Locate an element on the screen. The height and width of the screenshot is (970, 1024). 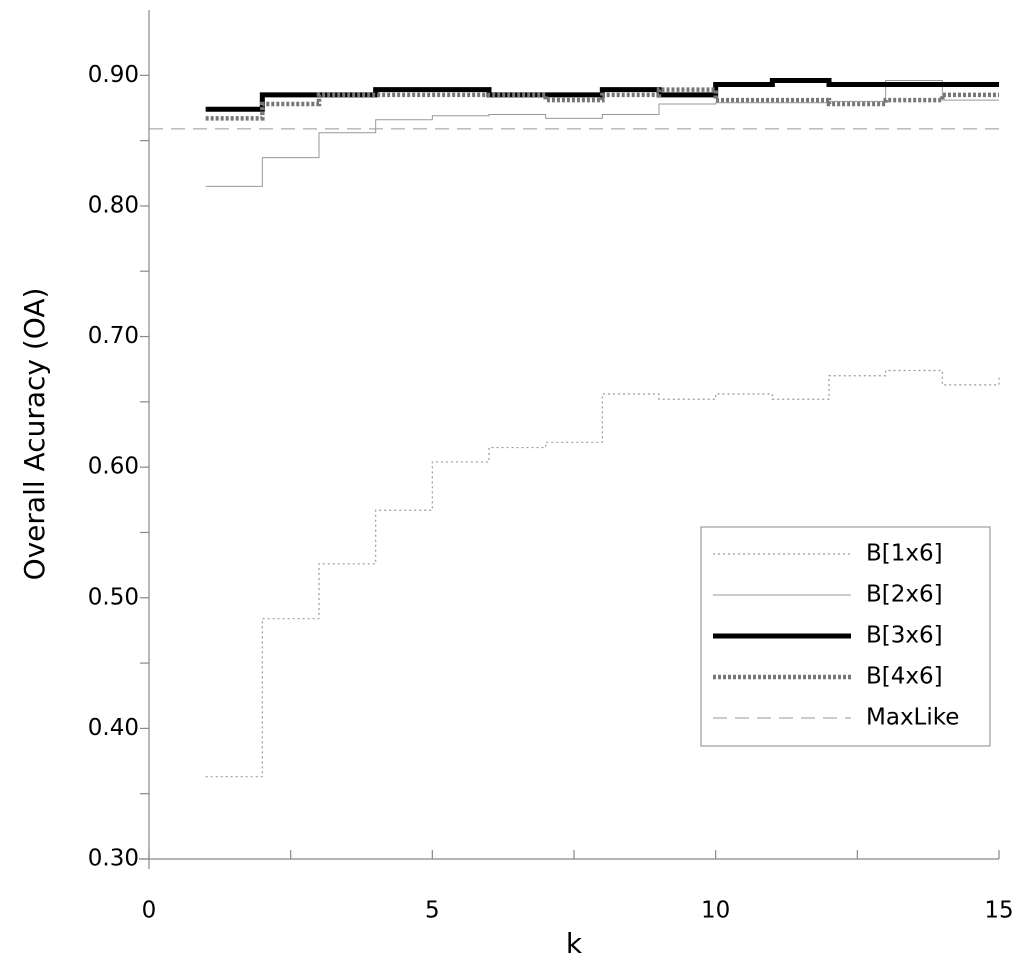
y-tick-label: 0.80 is located at coordinates (113, 205).